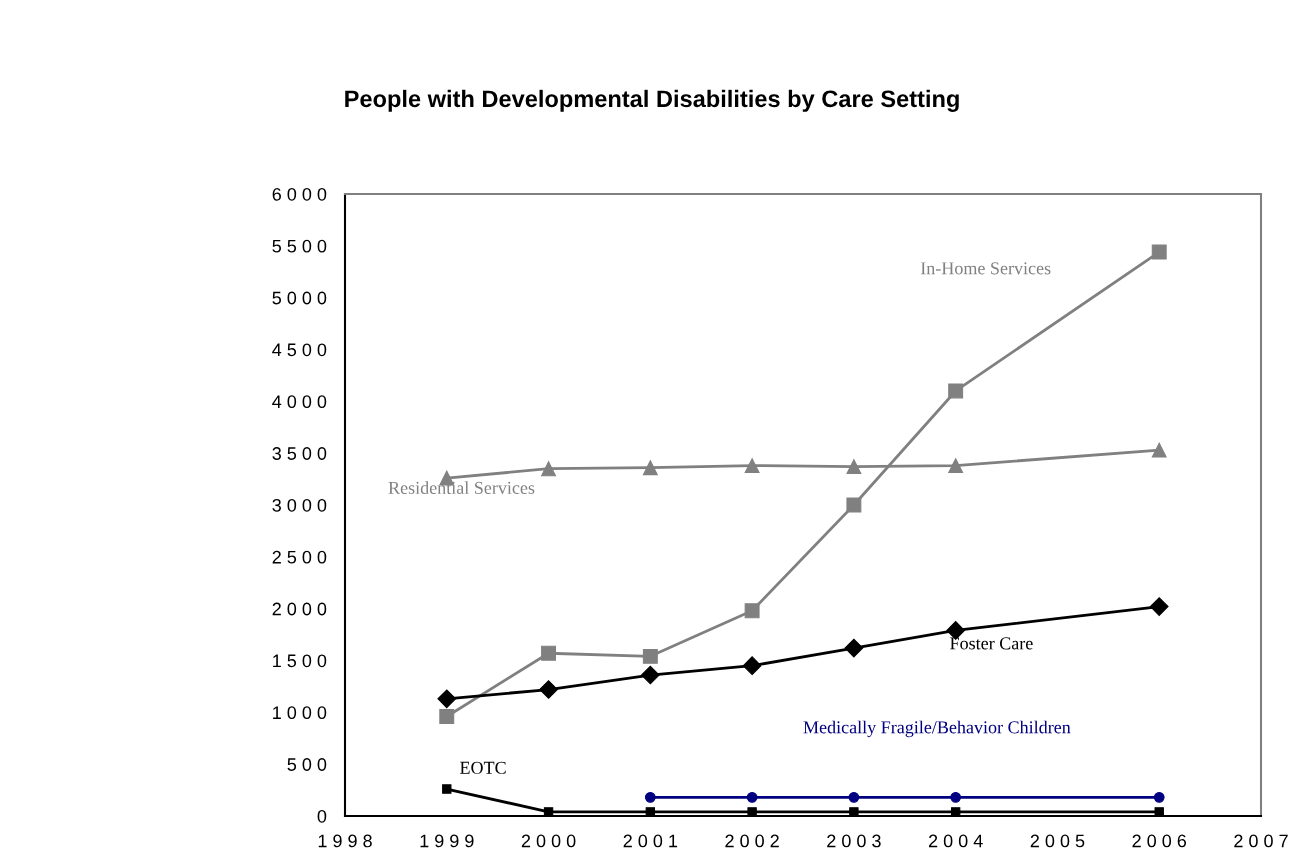  Describe the element at coordinates (322, 816) in the screenshot. I see `y-tick-label: 0` at that location.